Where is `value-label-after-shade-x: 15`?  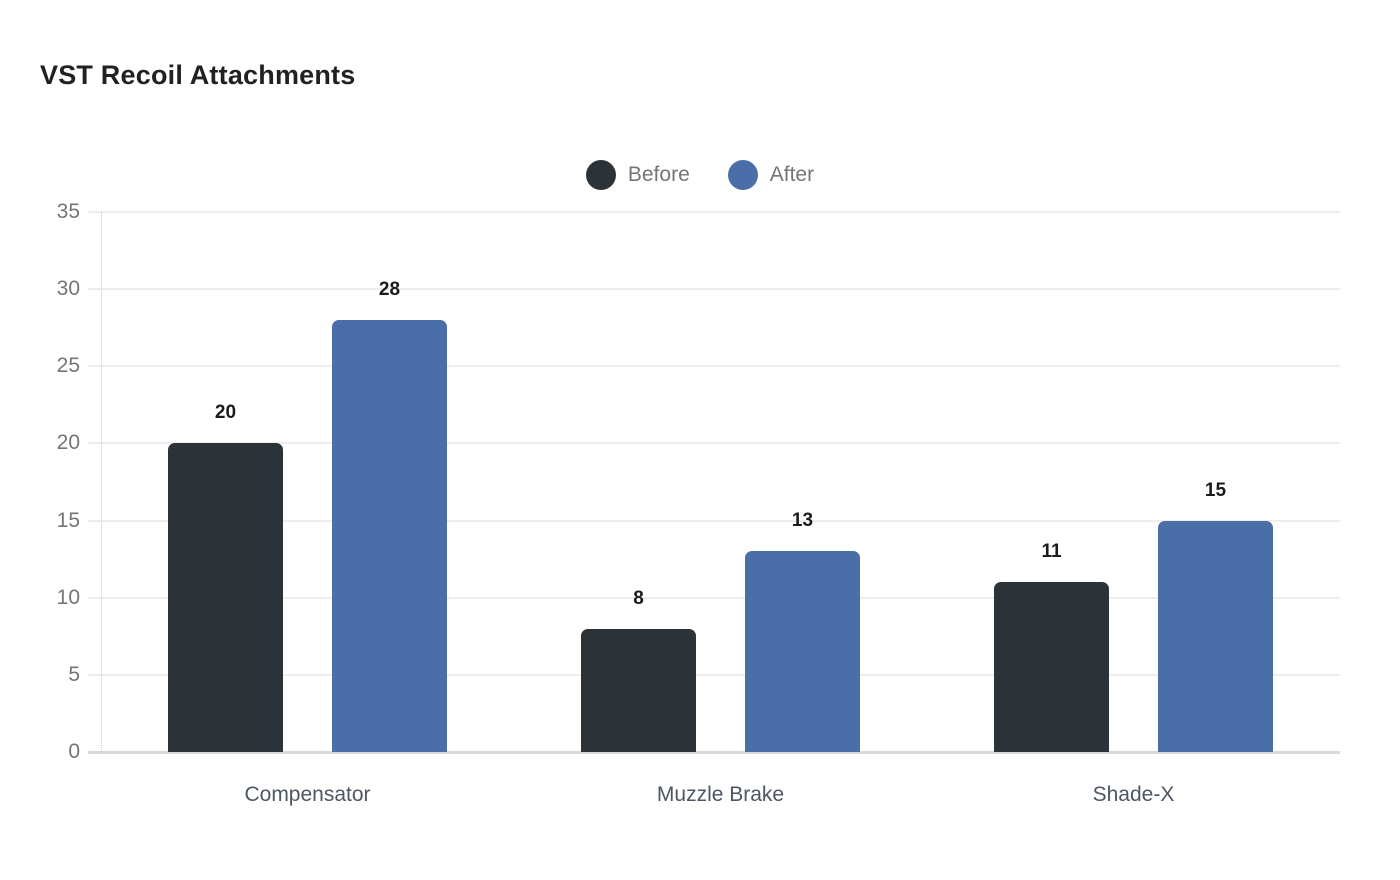 value-label-after-shade-x: 15 is located at coordinates (1215, 490).